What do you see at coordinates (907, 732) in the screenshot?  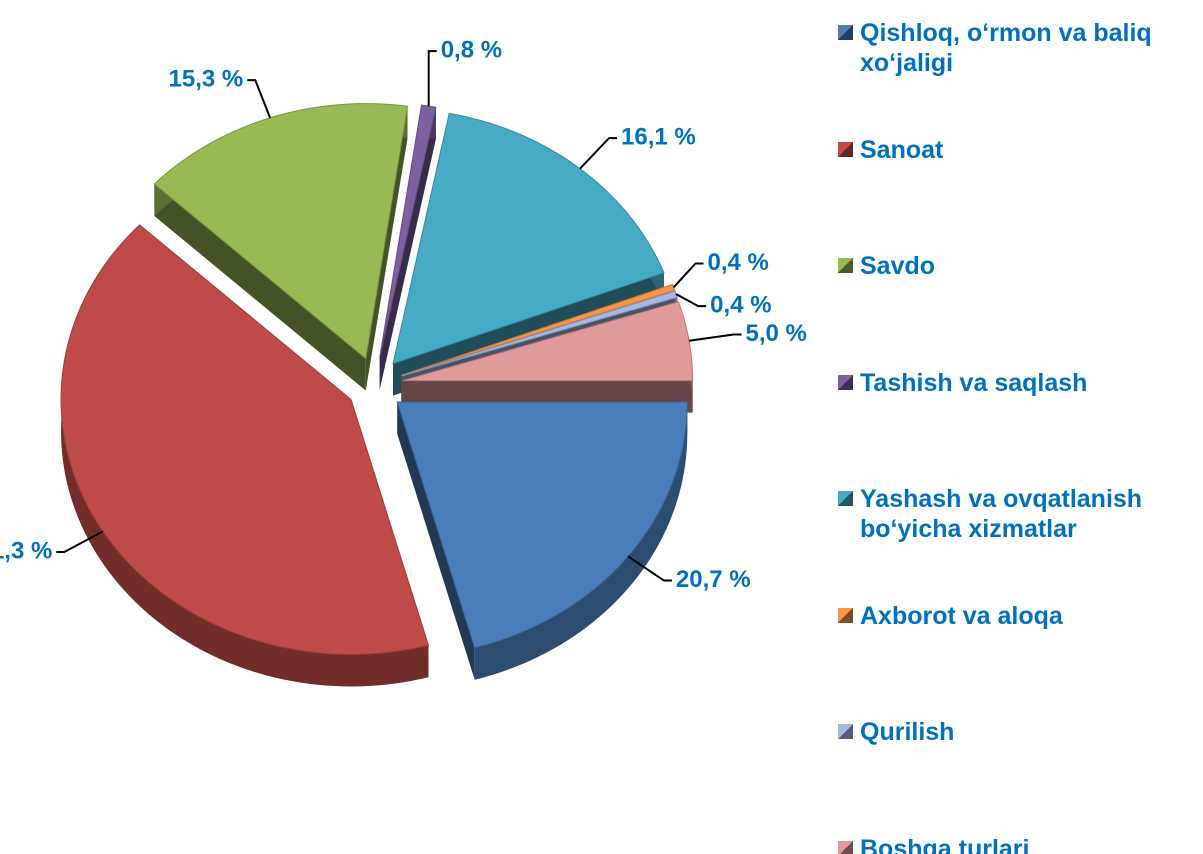 I see `legend-label: Qurilish` at bounding box center [907, 732].